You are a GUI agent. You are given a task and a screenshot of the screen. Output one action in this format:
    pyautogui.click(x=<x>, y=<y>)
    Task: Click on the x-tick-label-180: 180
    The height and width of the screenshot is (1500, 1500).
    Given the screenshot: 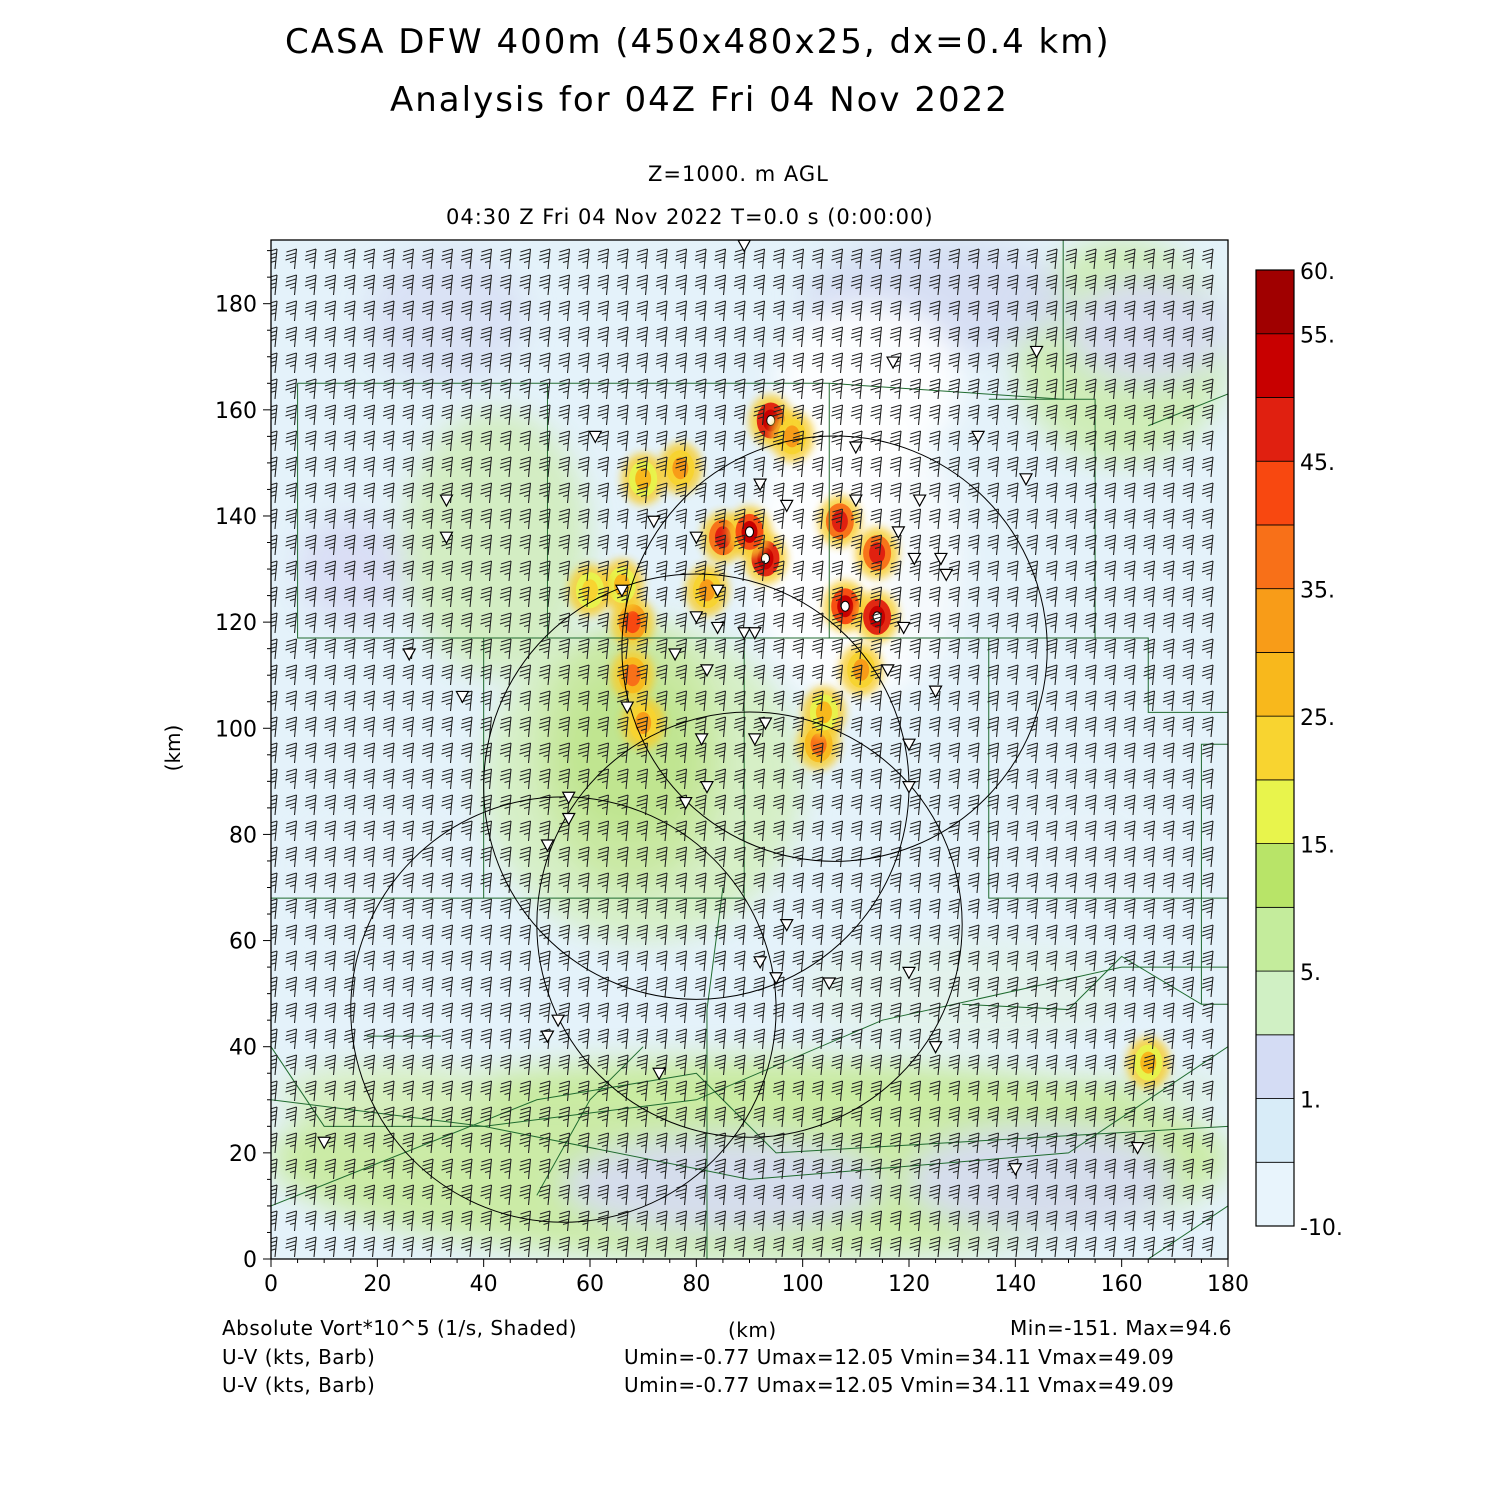 What is the action you would take?
    pyautogui.click(x=1228, y=1284)
    